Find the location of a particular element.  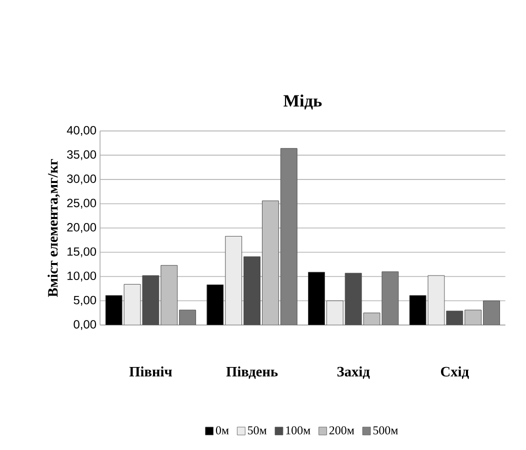

y-tick-label: 5,00 is located at coordinates (85, 301).